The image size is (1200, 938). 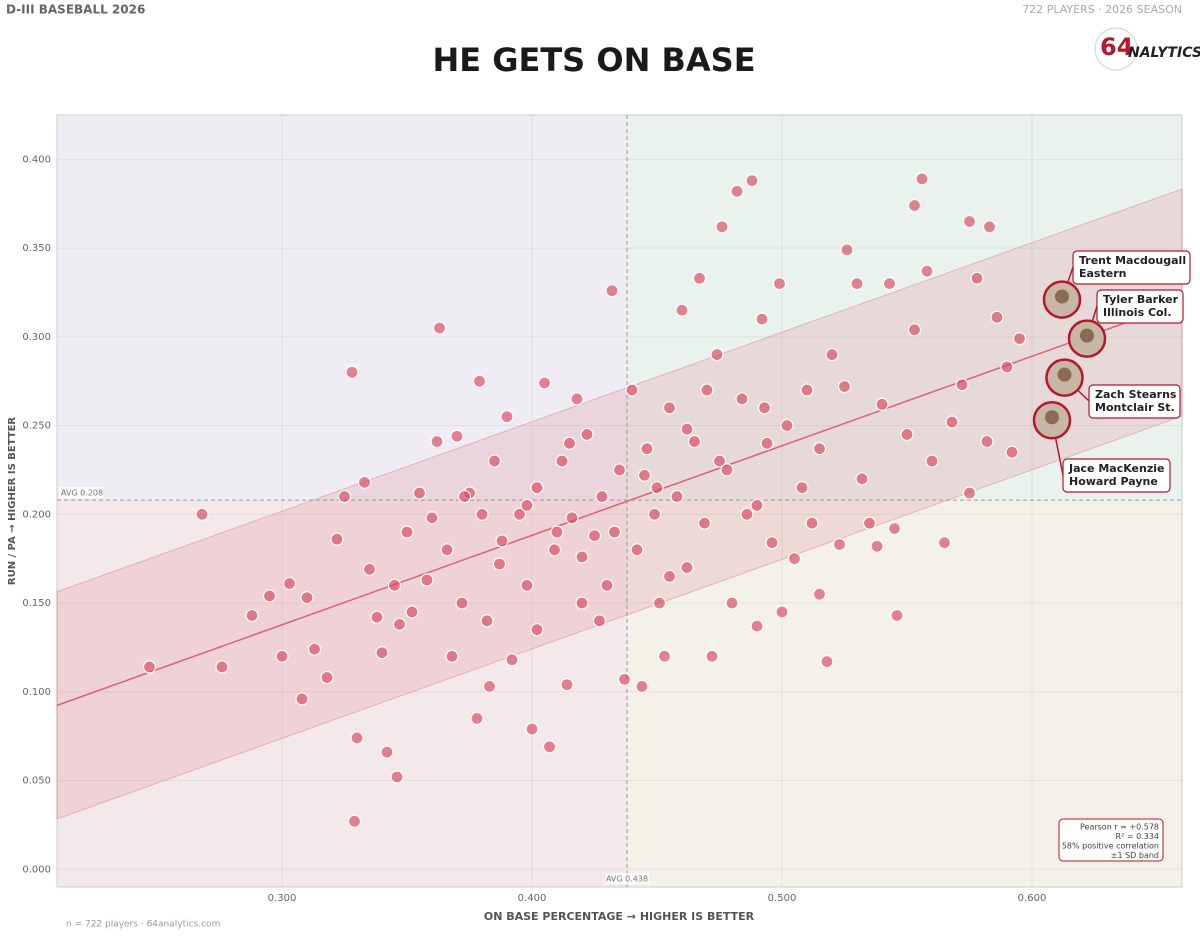 What do you see at coordinates (143, 925) in the screenshot?
I see `footer: n = 722 players · 64analytics.com` at bounding box center [143, 925].